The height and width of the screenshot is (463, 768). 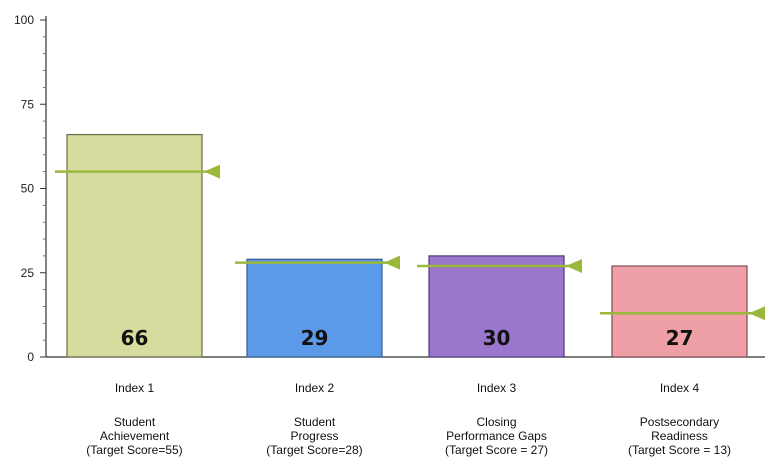 What do you see at coordinates (135, 388) in the screenshot?
I see `category-label: Index 1` at bounding box center [135, 388].